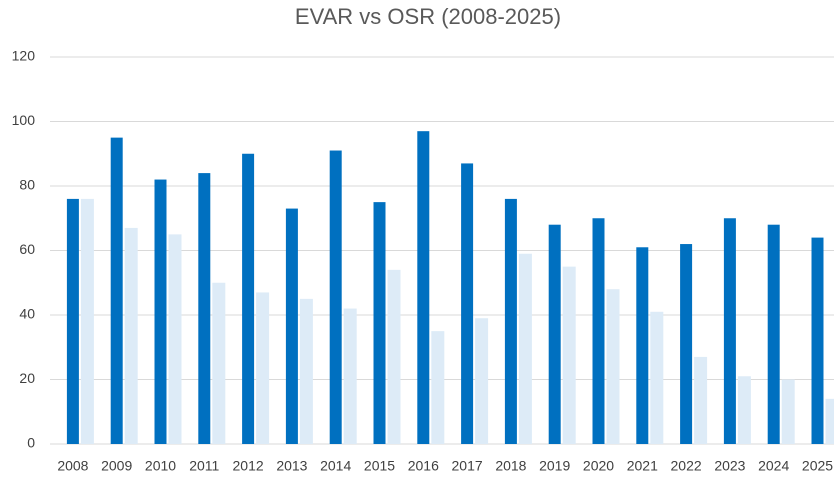  Describe the element at coordinates (116, 466) in the screenshot. I see `x-tick-label: 2009` at that location.